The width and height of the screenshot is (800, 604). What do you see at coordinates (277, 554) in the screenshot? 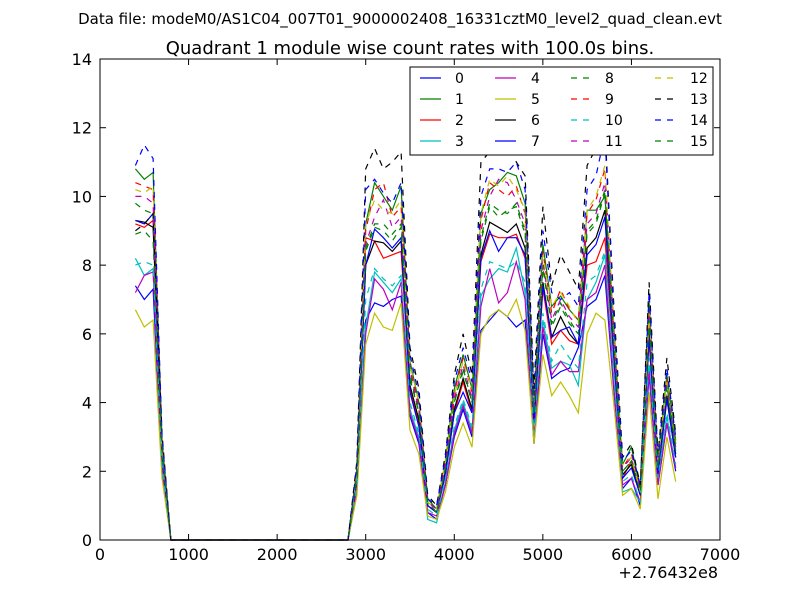
I see `x-tick-label: 2000` at bounding box center [277, 554].